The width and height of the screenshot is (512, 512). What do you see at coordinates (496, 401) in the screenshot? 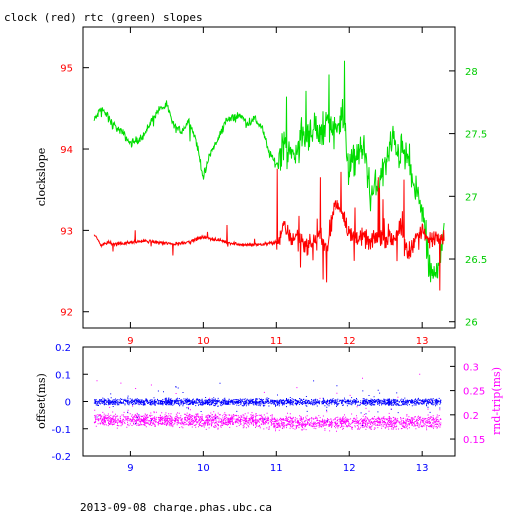
I see `bottom-y2label: rnd-trip(ms)` at bounding box center [496, 401].